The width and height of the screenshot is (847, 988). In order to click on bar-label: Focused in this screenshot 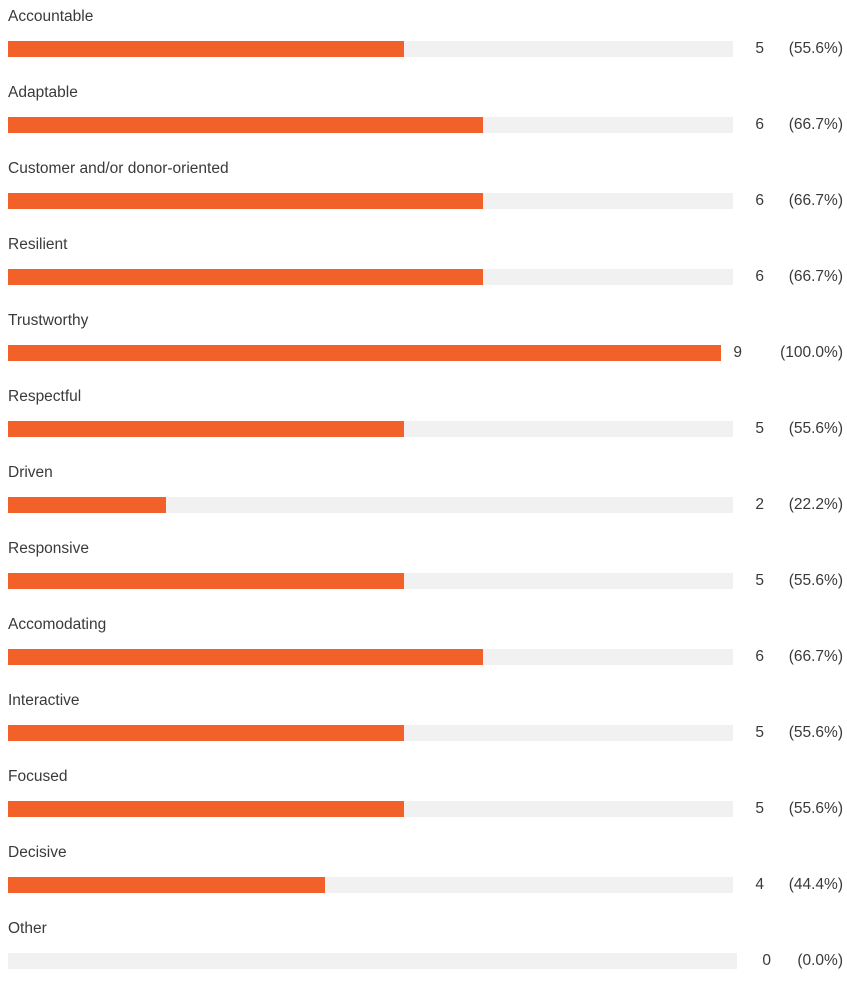, I will do `click(38, 776)`.